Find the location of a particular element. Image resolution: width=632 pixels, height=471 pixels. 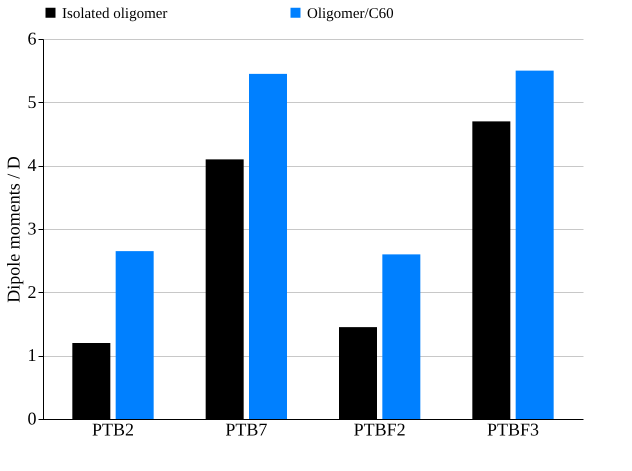

x-tick-label: PTB7 is located at coordinates (246, 430).